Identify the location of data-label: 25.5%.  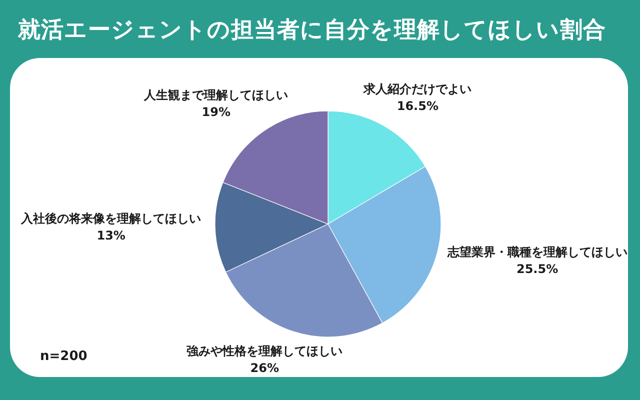
(537, 269).